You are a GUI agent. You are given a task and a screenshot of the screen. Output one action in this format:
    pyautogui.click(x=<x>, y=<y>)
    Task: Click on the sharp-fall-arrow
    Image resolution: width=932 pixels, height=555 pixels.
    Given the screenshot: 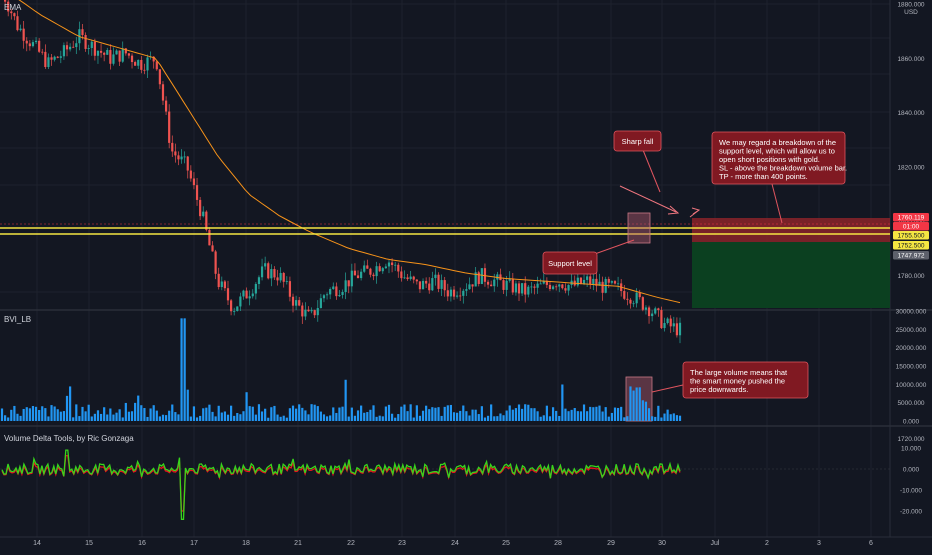 What is the action you would take?
    pyautogui.click(x=648, y=199)
    